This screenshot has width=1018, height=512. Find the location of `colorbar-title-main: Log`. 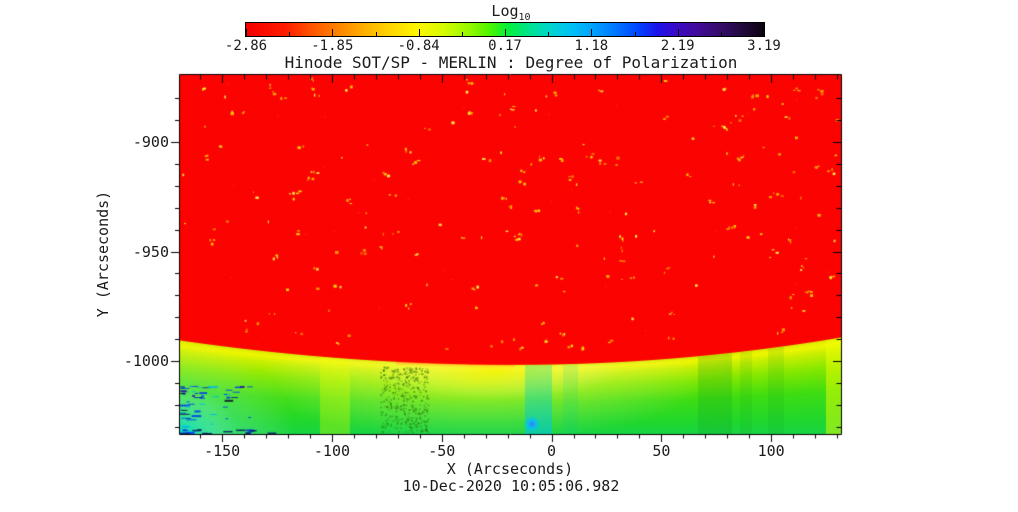

colorbar-title-main: Log is located at coordinates (505, 11).